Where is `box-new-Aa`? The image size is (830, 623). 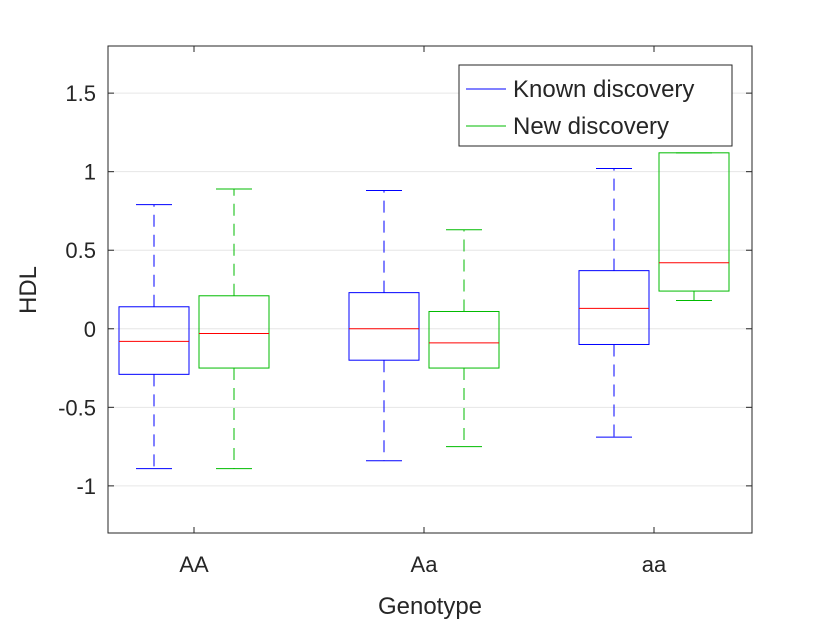 box-new-Aa is located at coordinates (464, 338).